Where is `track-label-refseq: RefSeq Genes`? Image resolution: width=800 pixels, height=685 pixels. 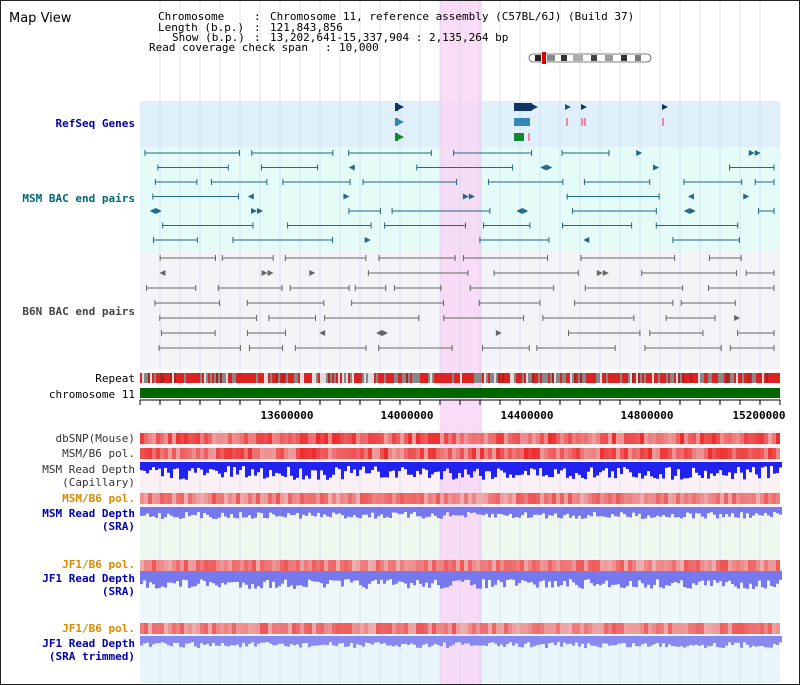
track-label-refseq: RefSeq Genes is located at coordinates (95, 123).